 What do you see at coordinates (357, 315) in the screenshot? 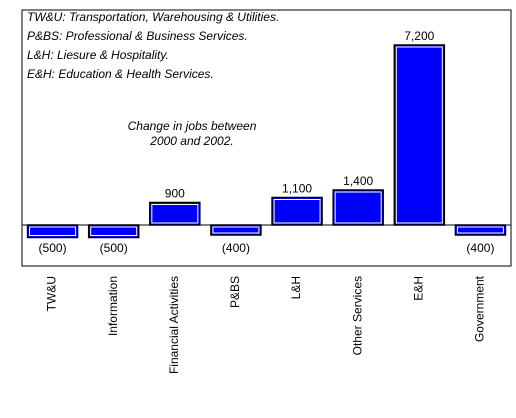
I see `x-tick-label: Other Services` at bounding box center [357, 315].